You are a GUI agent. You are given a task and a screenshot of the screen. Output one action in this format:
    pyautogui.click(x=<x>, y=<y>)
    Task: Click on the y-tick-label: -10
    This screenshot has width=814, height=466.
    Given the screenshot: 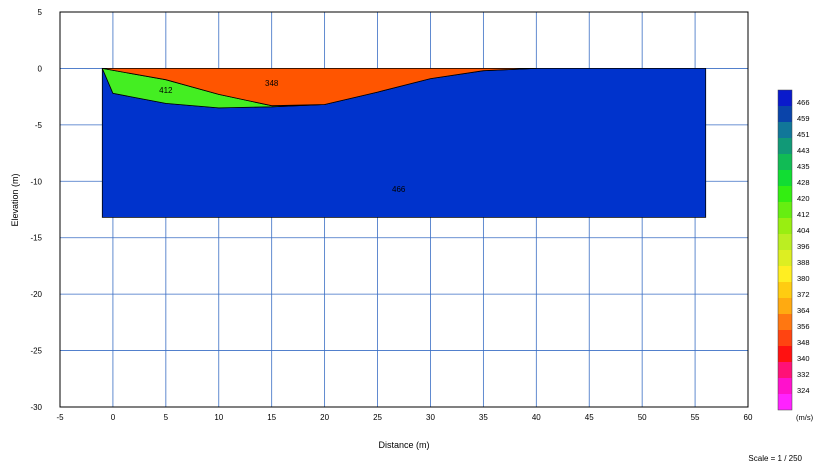 What is the action you would take?
    pyautogui.click(x=36, y=181)
    